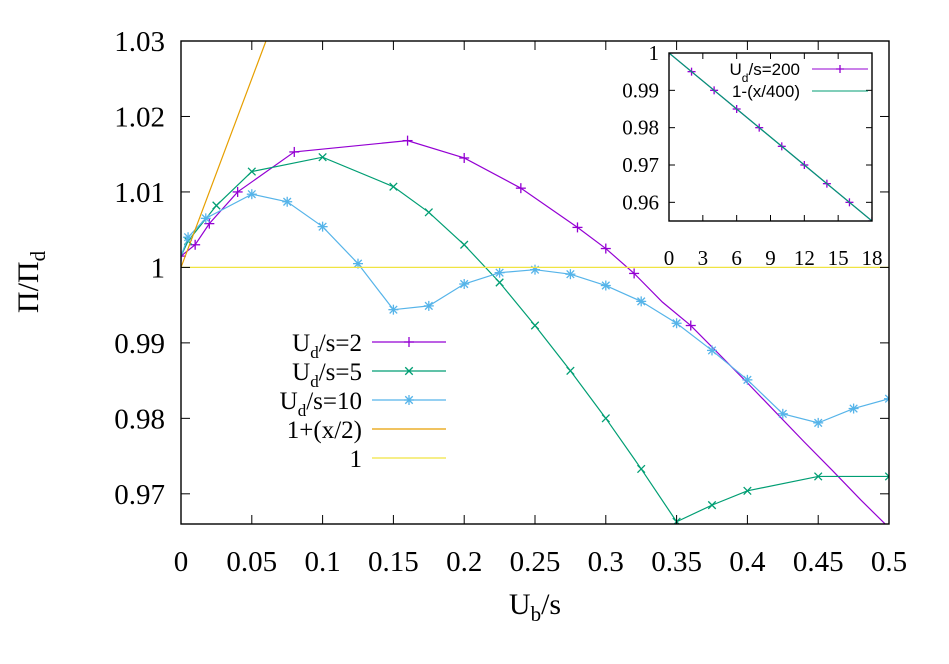  I want to click on main-xtick-label-8: 0.4, so click(747, 562).